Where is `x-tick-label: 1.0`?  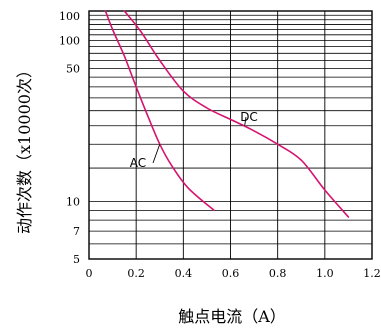
x-tick-label: 1.0 is located at coordinates (325, 273).